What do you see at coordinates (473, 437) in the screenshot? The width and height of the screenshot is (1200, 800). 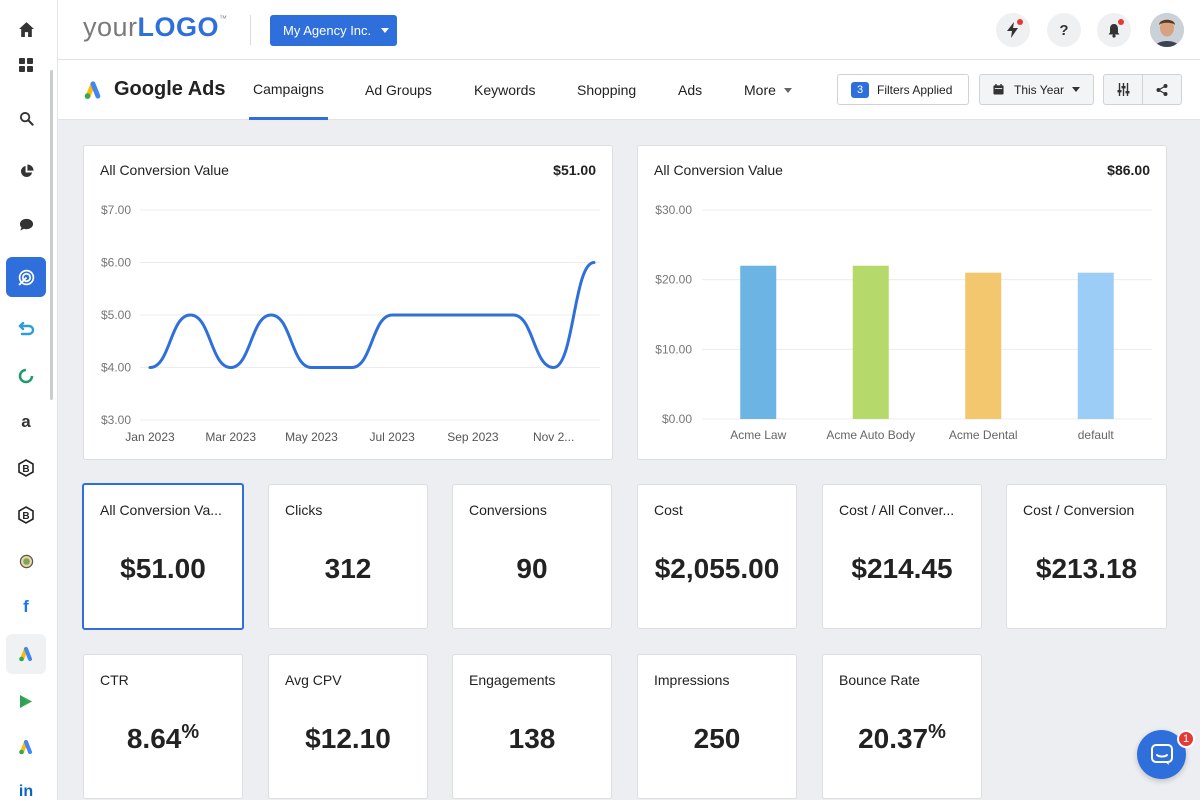 I see `x-tick-label: Sep 2023` at bounding box center [473, 437].